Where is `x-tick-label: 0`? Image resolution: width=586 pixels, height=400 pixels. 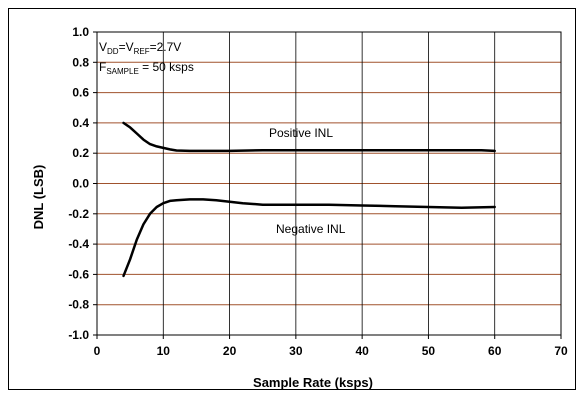
x-tick-label: 0 is located at coordinates (97, 351).